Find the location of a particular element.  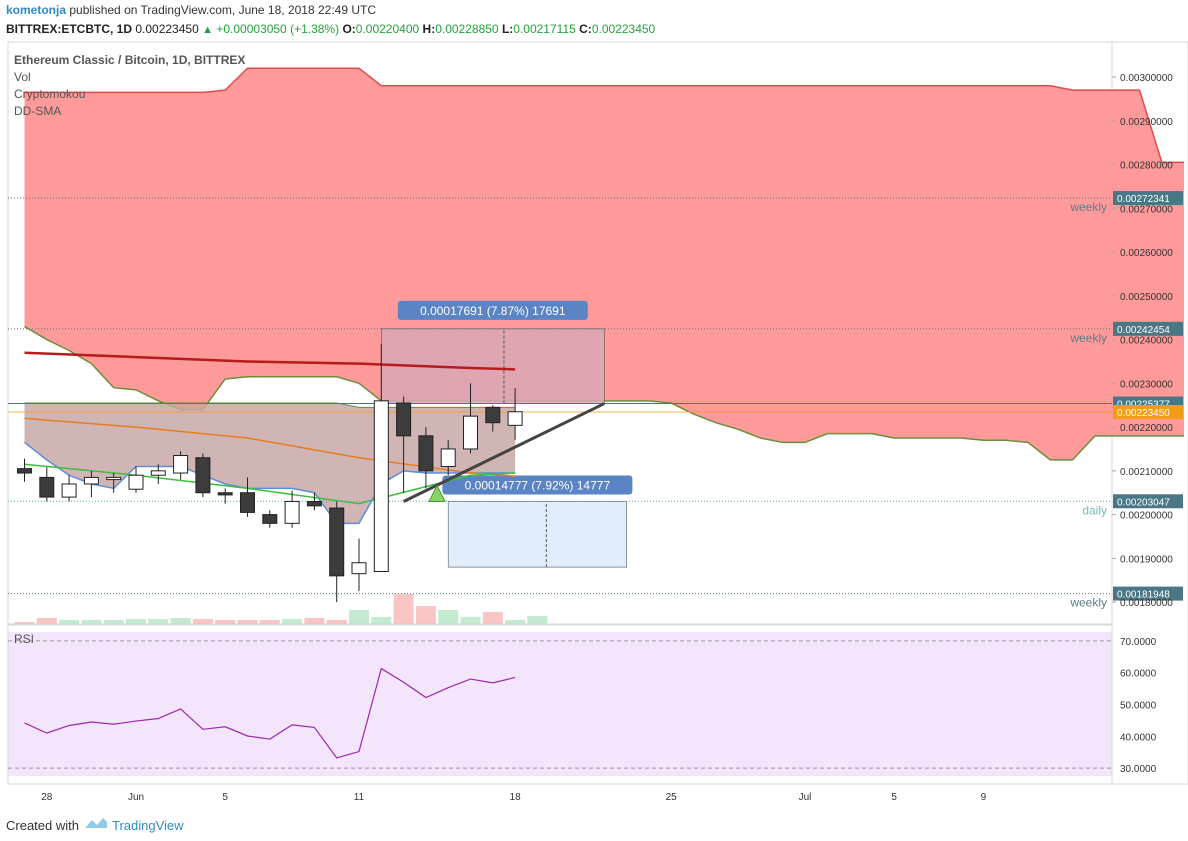

high-label: H: is located at coordinates (429, 29).